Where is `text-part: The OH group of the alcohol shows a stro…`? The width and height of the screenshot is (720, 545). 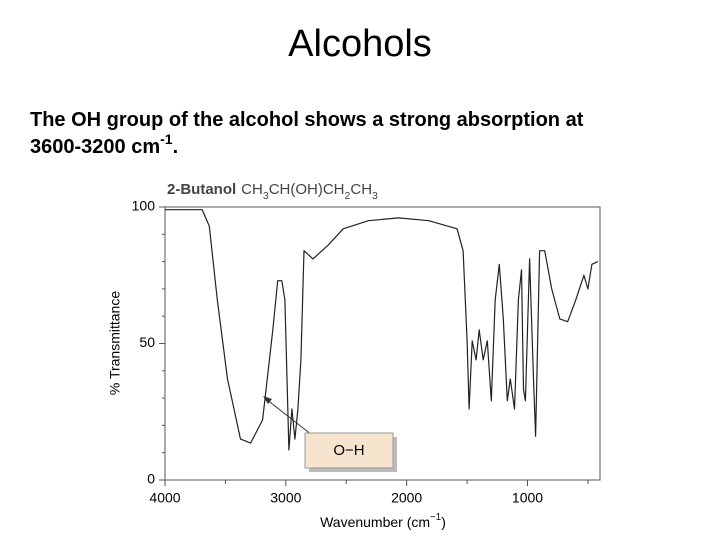 text-part: The OH group of the alcohol shows a stro… is located at coordinates (307, 120).